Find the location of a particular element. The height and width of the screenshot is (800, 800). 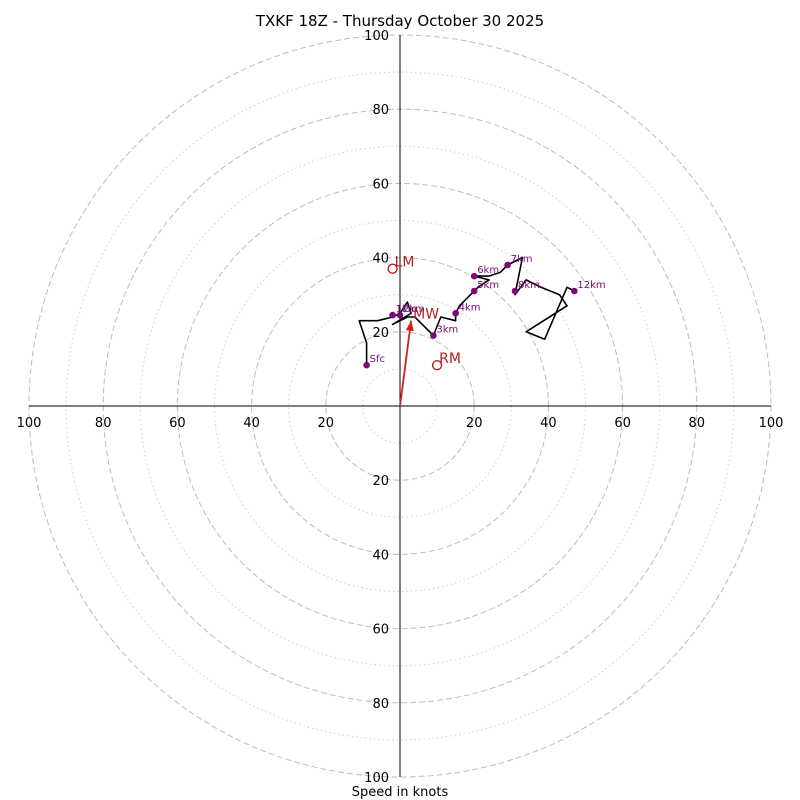

storm-motion-label: RM is located at coordinates (450, 359).